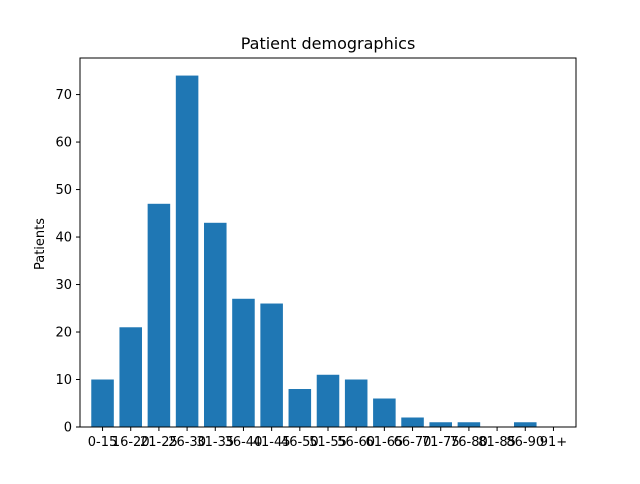  Describe the element at coordinates (103, 442) in the screenshot. I see `x-tick-label: 0-15` at that location.